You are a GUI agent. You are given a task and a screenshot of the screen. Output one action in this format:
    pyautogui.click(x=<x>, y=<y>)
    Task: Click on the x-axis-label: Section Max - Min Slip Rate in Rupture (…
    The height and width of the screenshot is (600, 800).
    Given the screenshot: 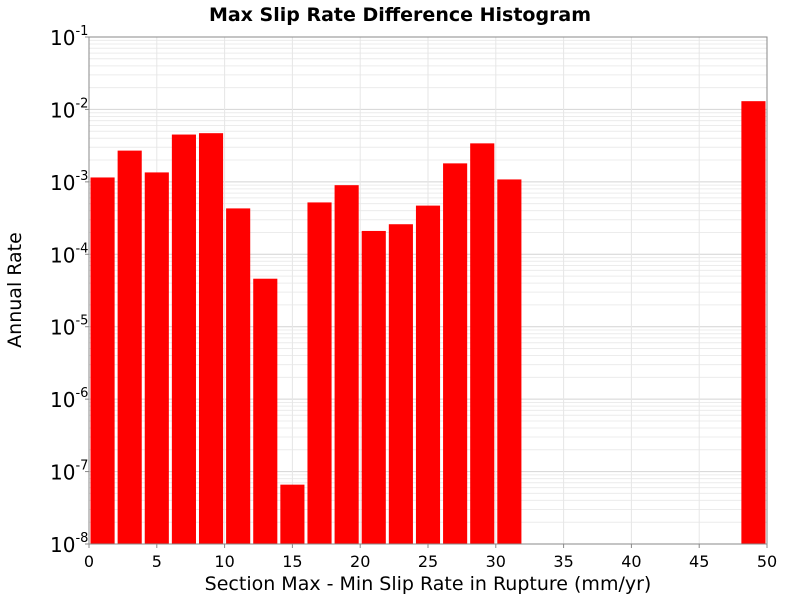 What is the action you would take?
    pyautogui.click(x=428, y=584)
    